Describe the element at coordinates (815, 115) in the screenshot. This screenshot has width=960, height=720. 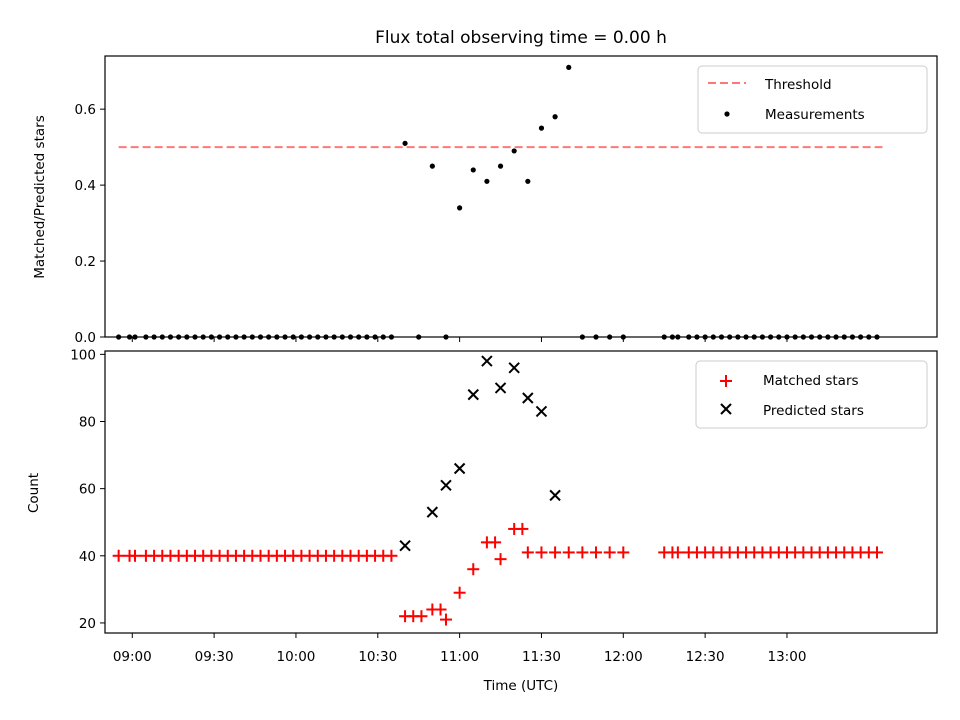
I see `measurements-legend-label: Measurements` at that location.